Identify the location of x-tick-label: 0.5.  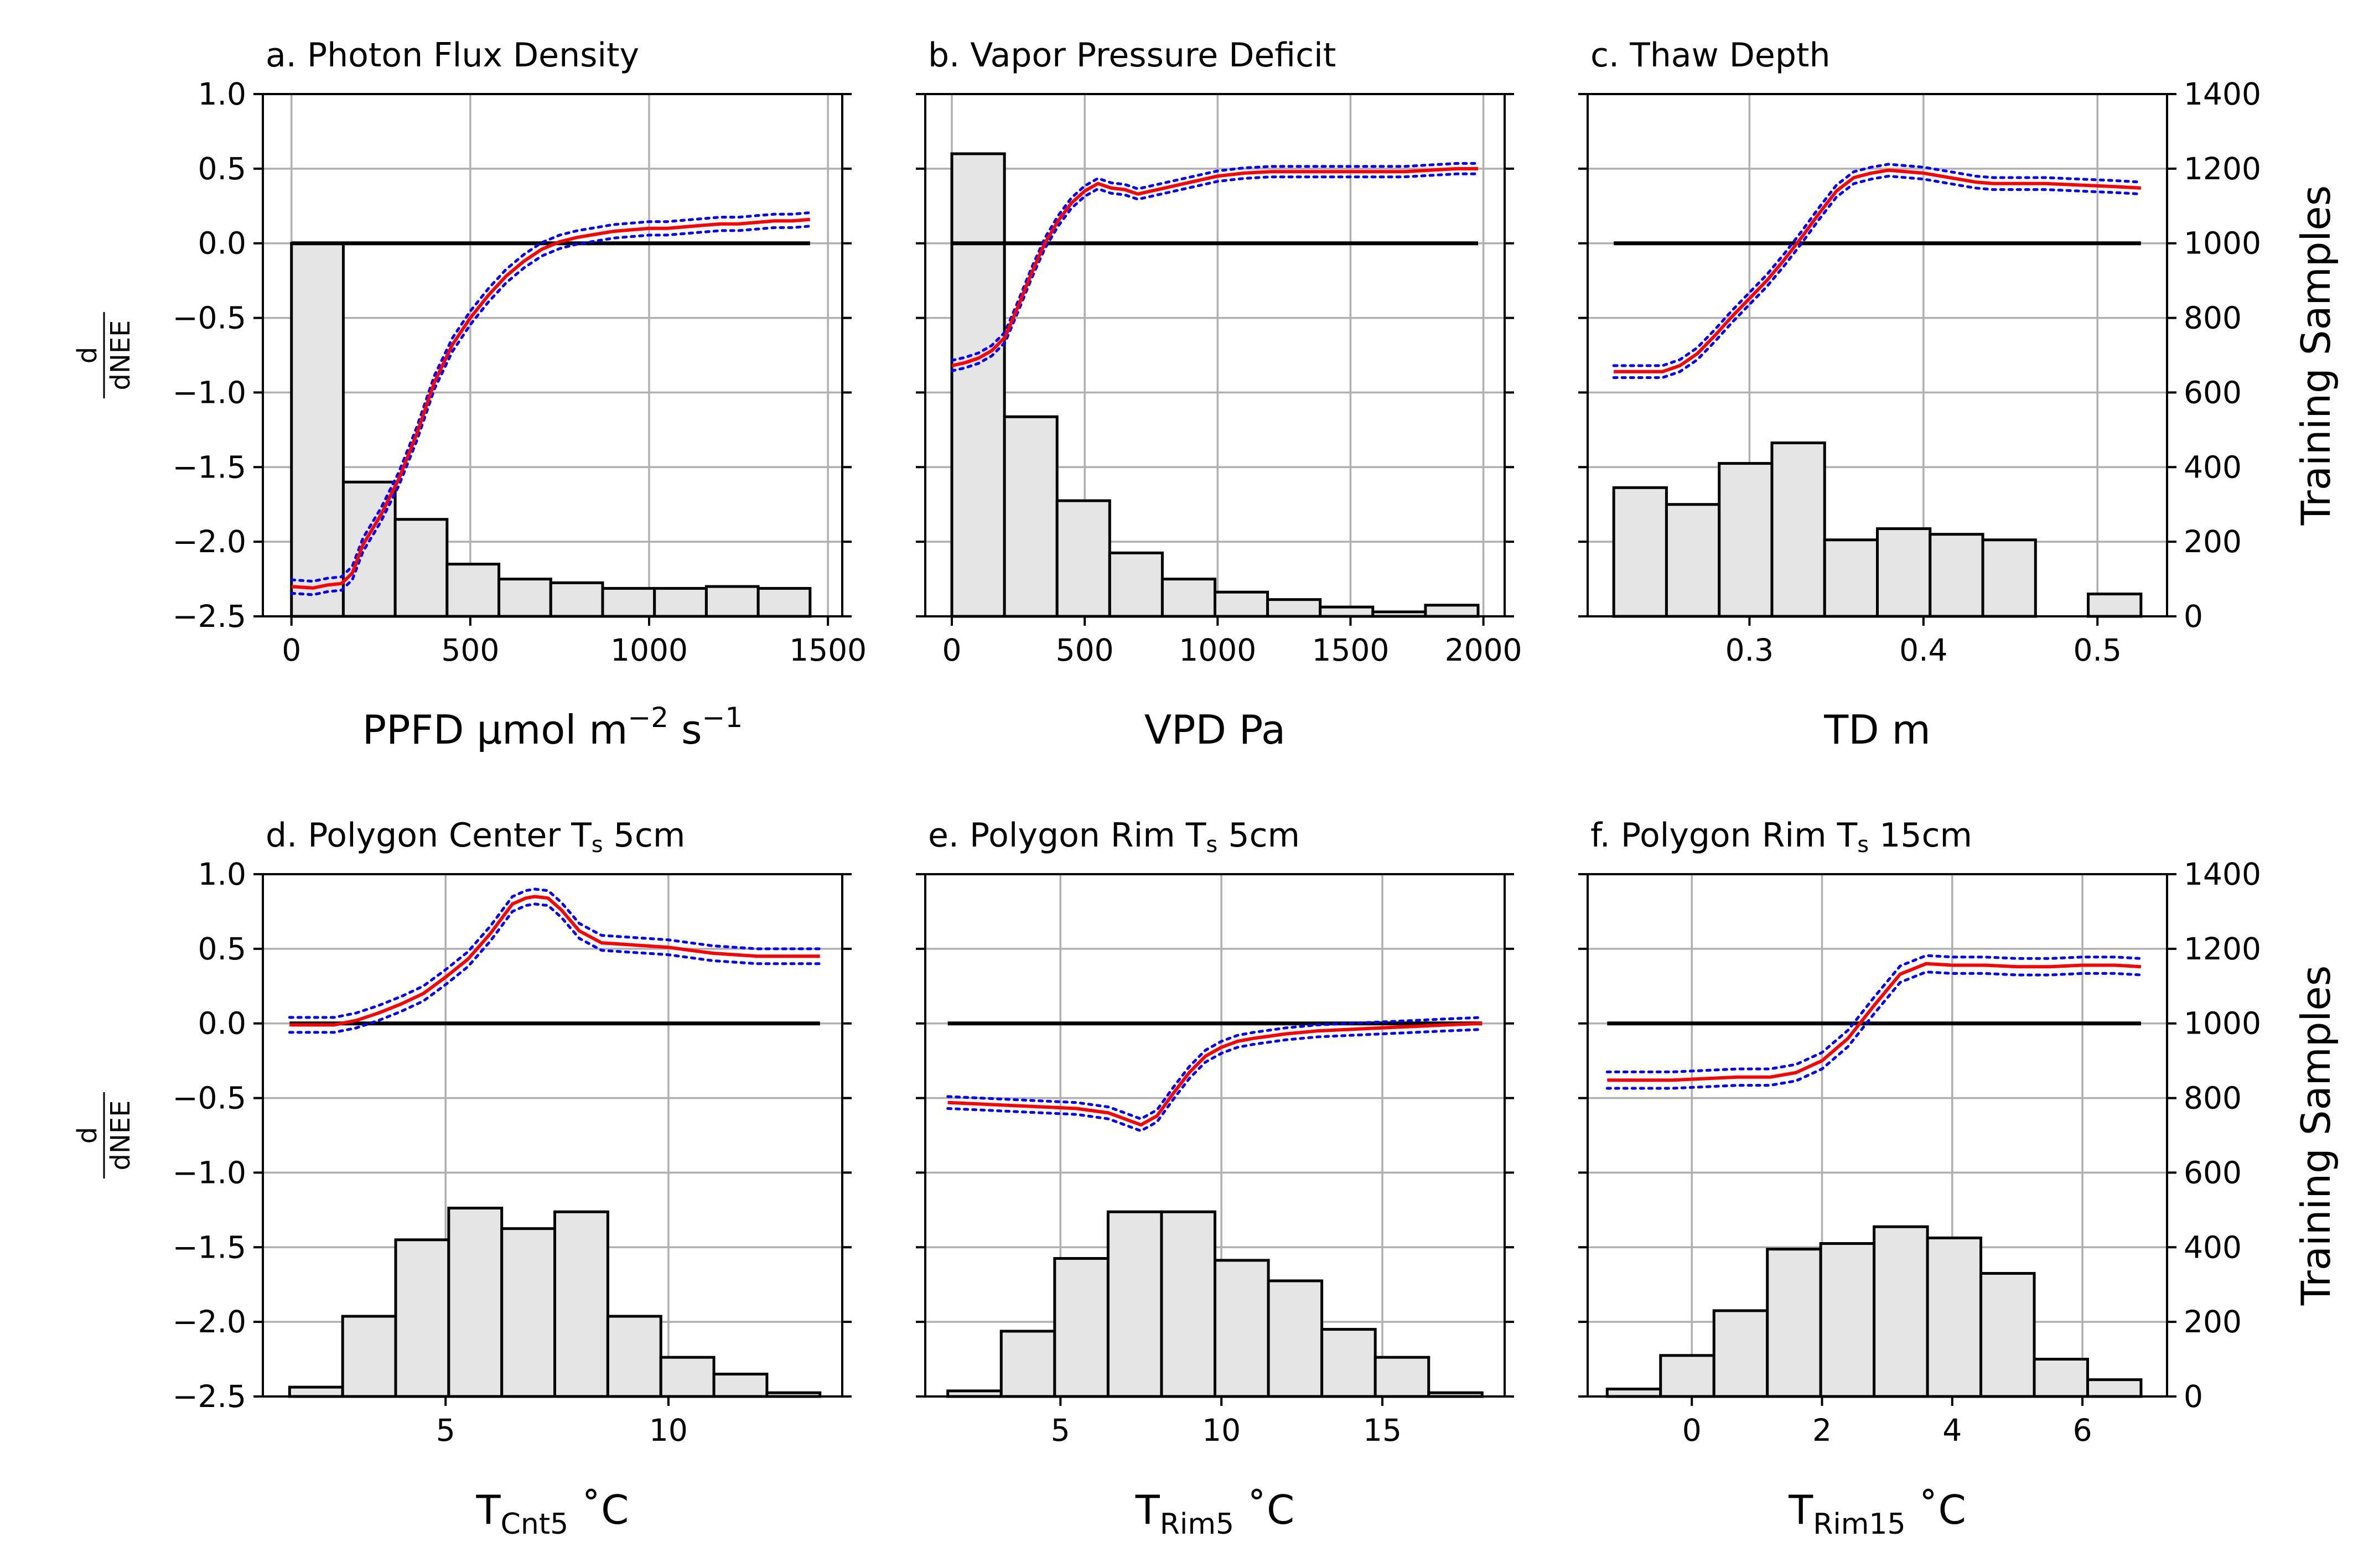
(2097, 650).